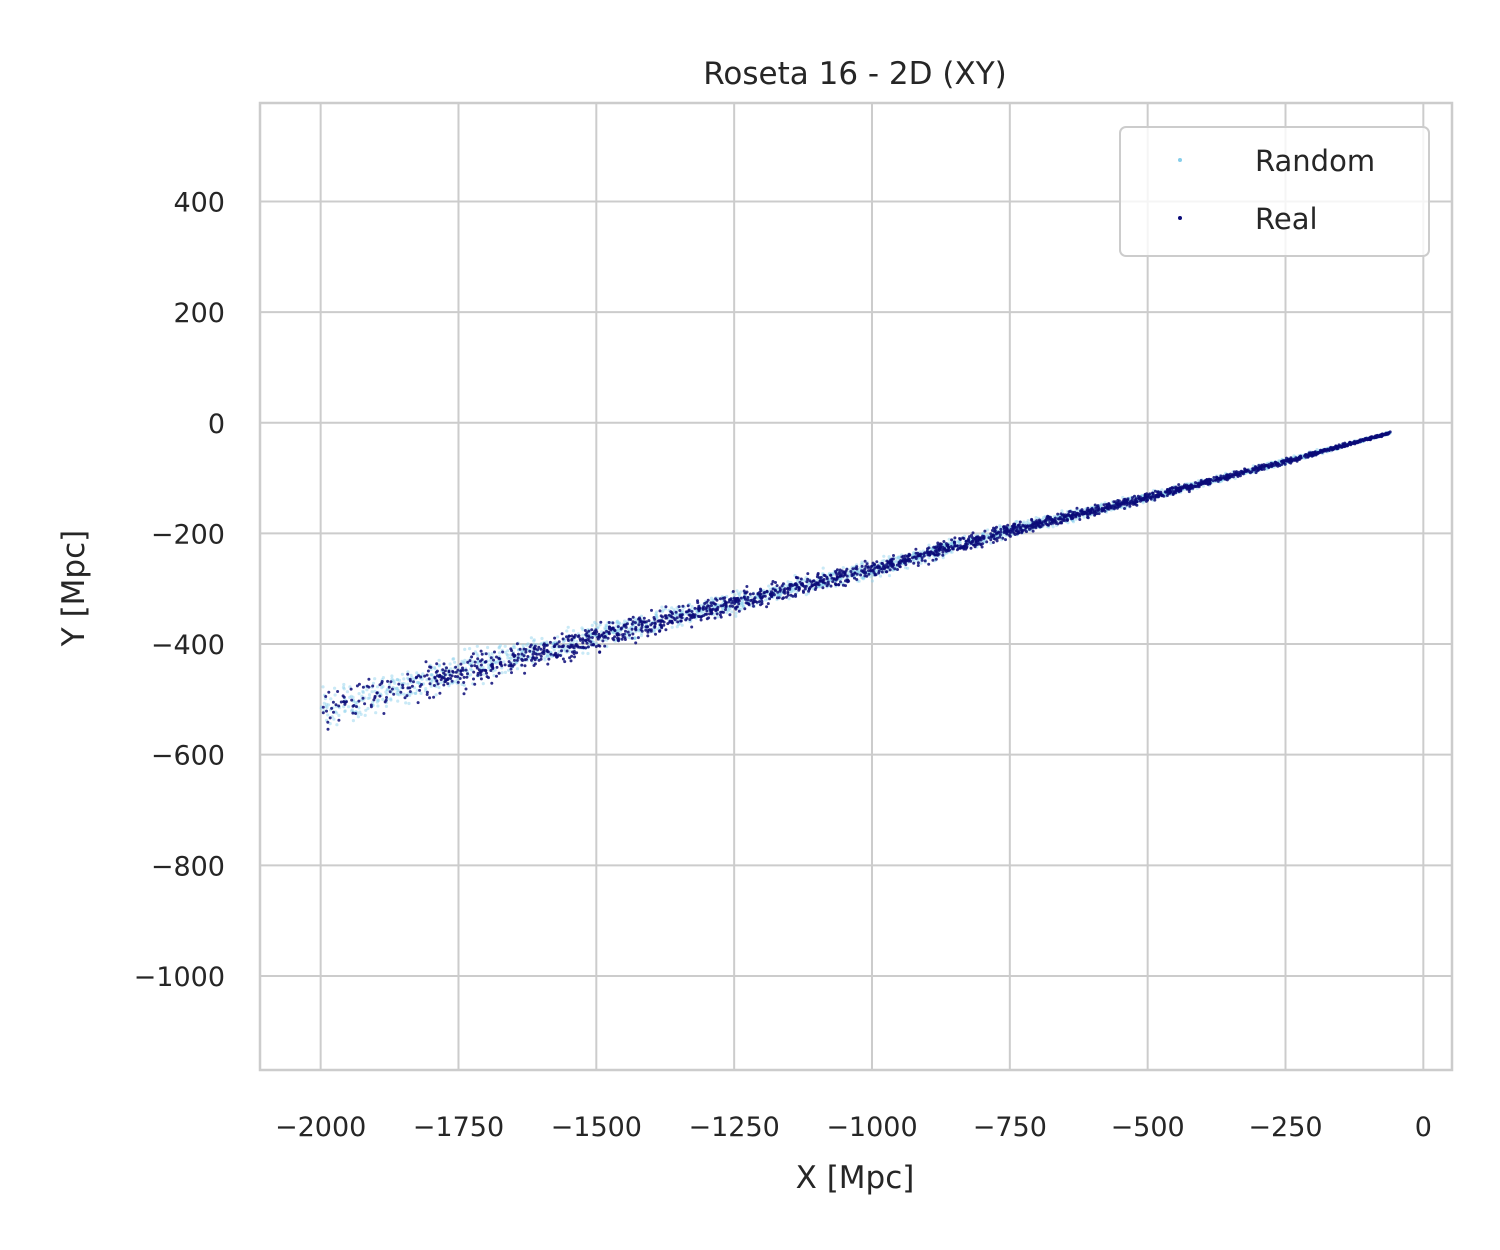 The image size is (1500, 1250). What do you see at coordinates (1423, 1127) in the screenshot?
I see `x-tick-label: 0` at bounding box center [1423, 1127].